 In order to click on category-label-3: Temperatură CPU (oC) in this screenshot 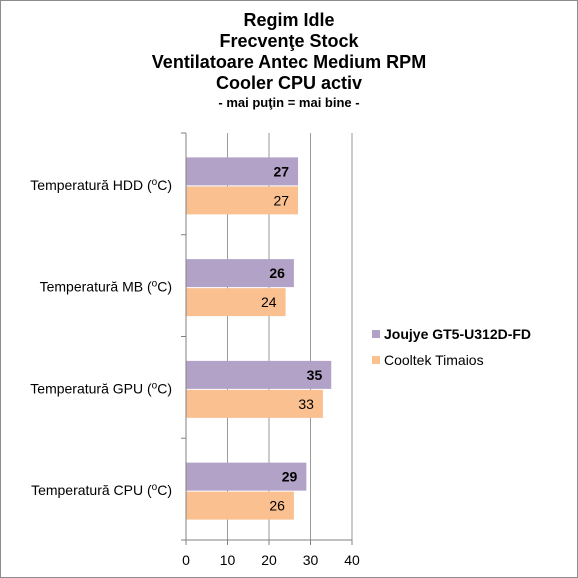, I will do `click(101, 490)`.